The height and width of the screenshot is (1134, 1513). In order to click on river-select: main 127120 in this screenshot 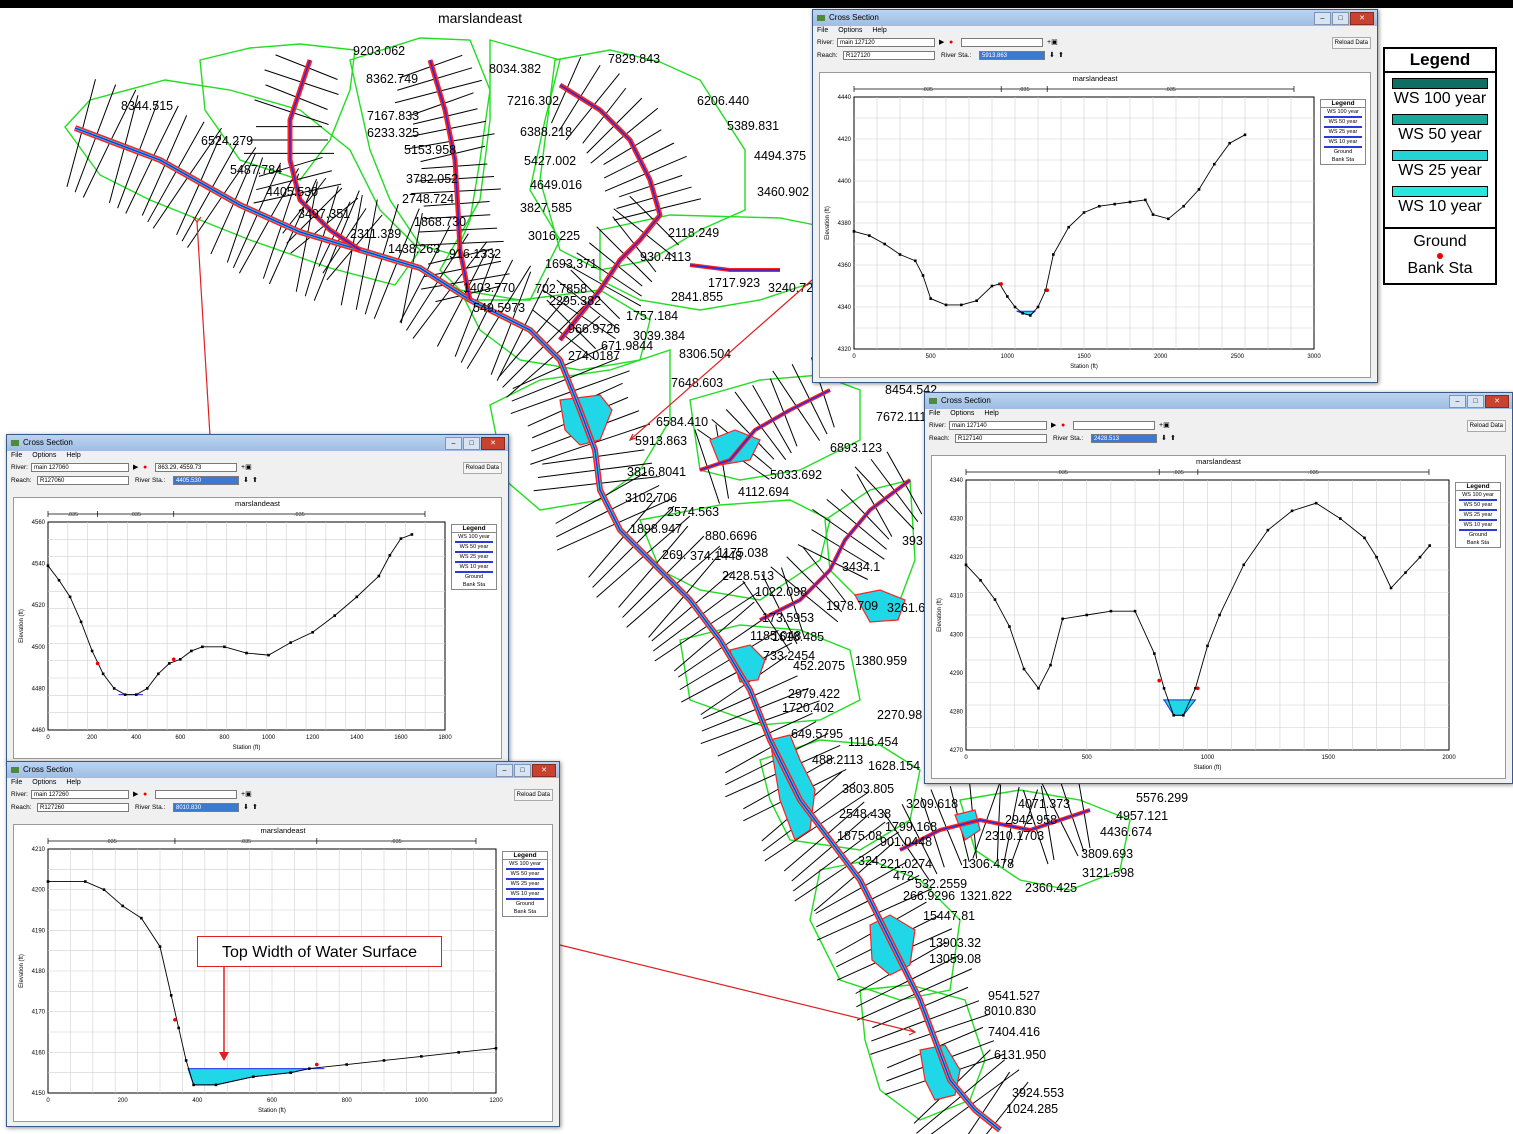, I will do `click(886, 42)`.